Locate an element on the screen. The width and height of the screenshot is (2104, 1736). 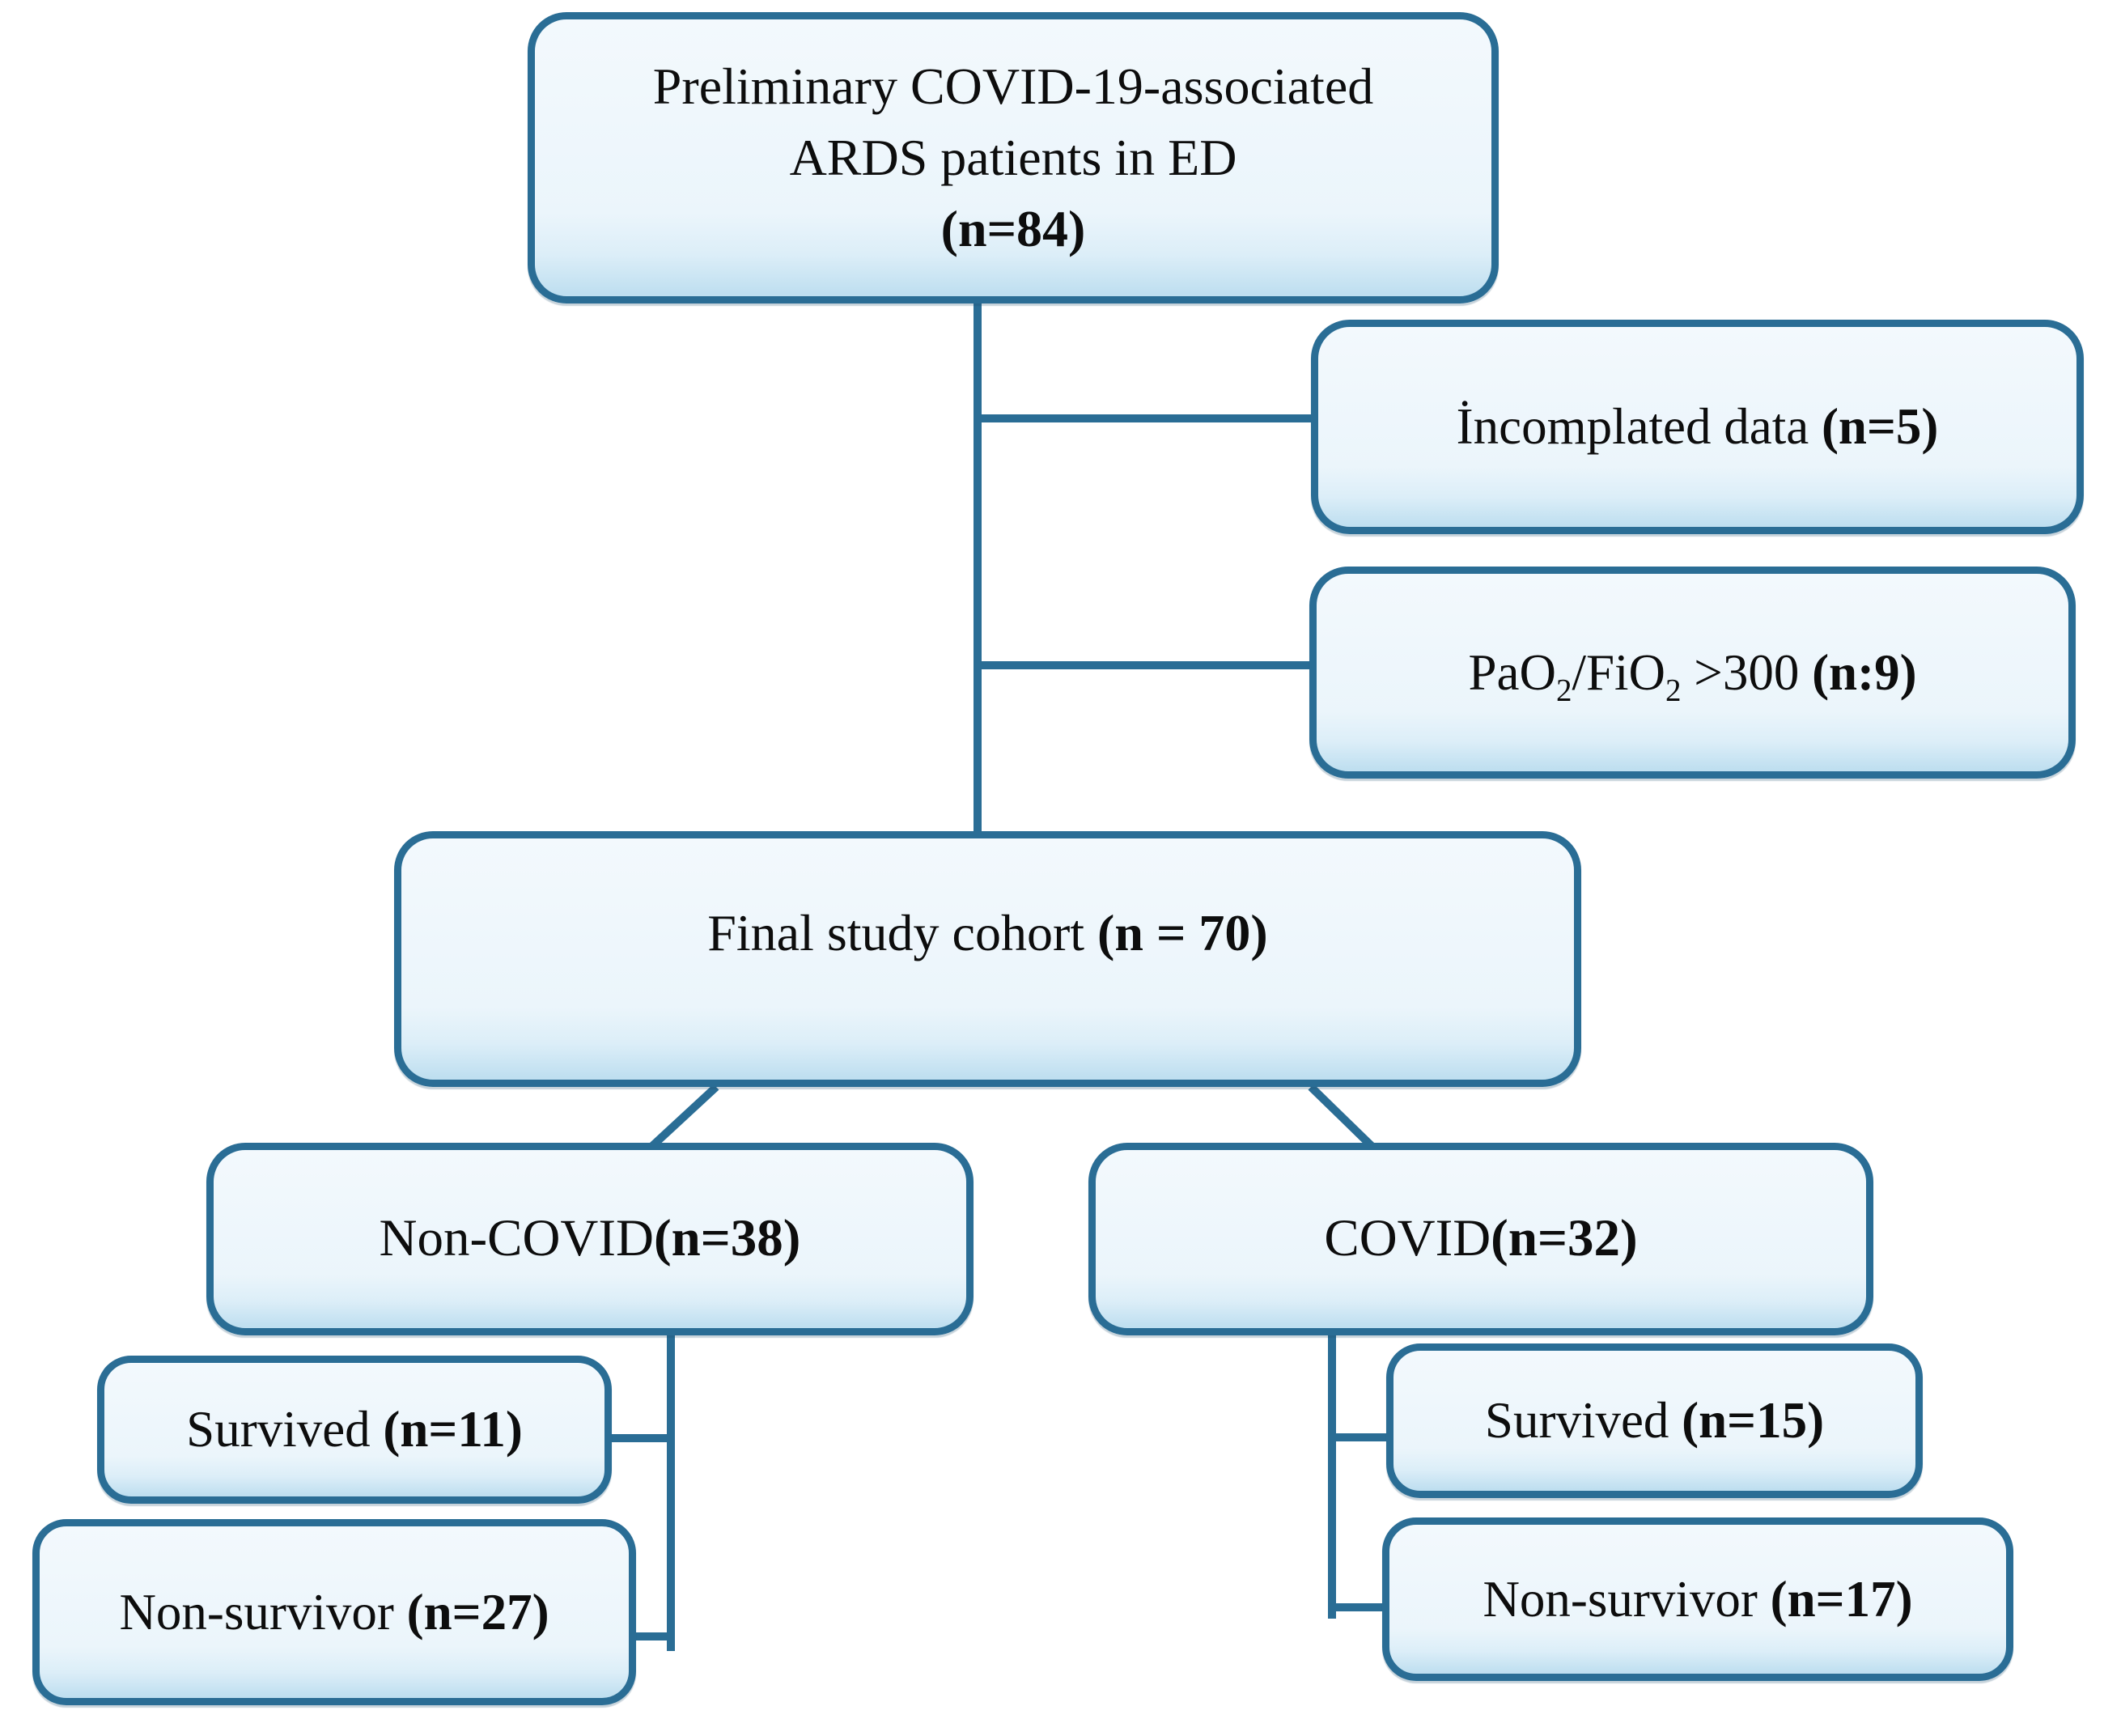
label-text: Non-COVID is located at coordinates (516, 1238).